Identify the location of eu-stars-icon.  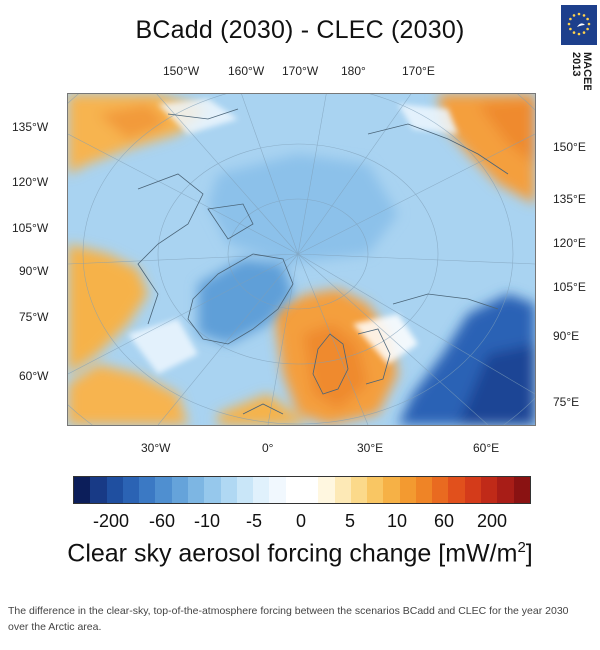
(579, 24).